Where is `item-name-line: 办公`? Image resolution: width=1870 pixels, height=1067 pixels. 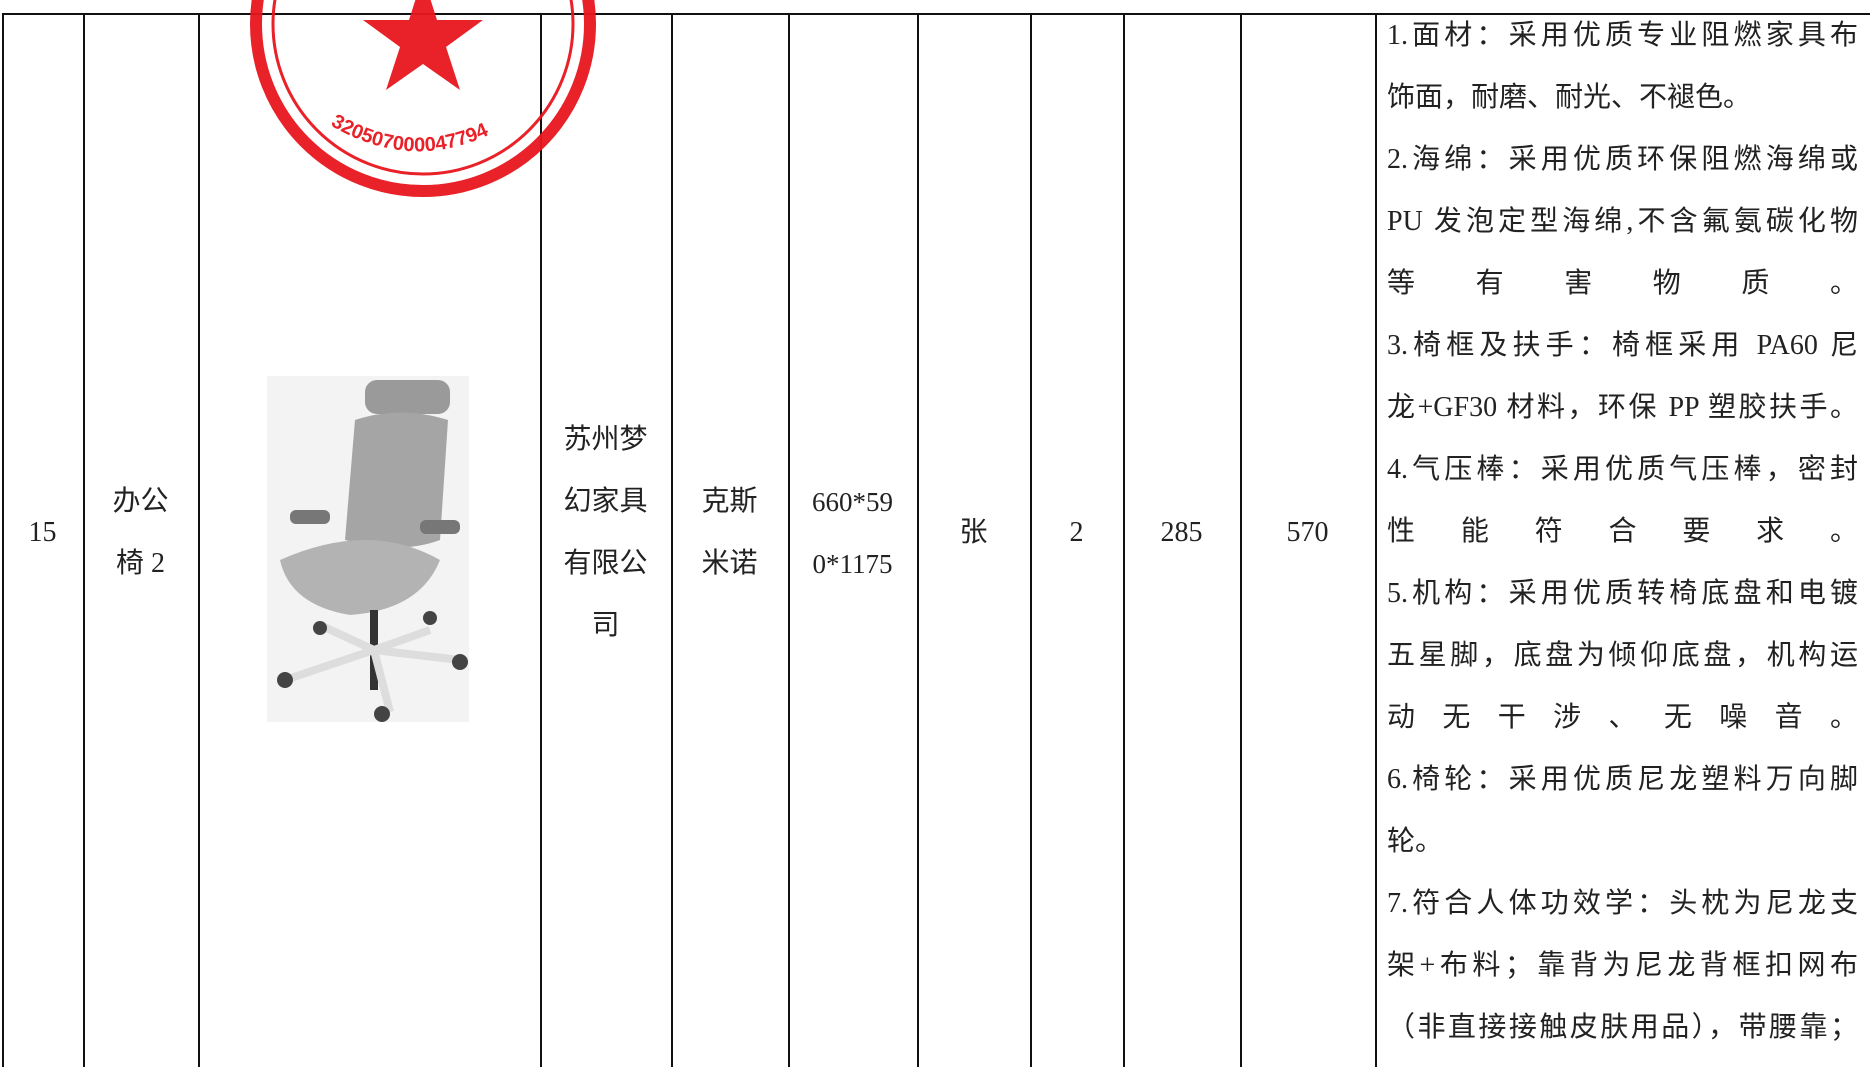 item-name-line: 办公 is located at coordinates (140, 501).